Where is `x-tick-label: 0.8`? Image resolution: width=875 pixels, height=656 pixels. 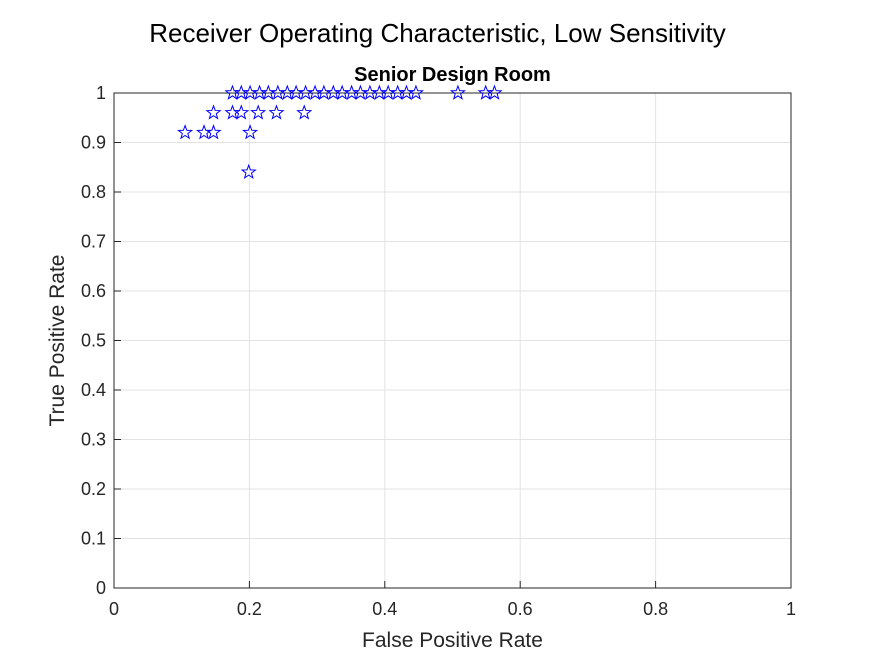
x-tick-label: 0.8 is located at coordinates (655, 609).